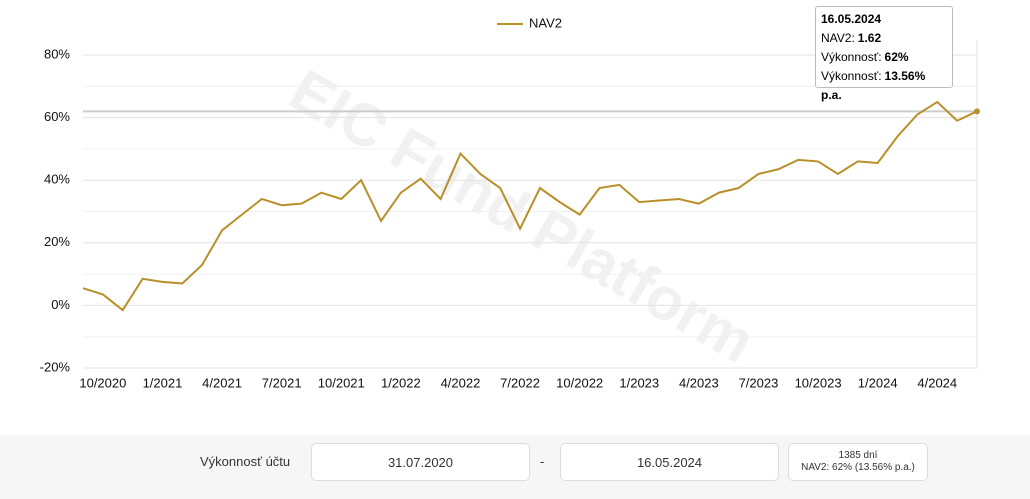 Image resolution: width=1030 pixels, height=499 pixels. What do you see at coordinates (884, 38) in the screenshot?
I see `tooltip-row: NAV2: 1.62` at bounding box center [884, 38].